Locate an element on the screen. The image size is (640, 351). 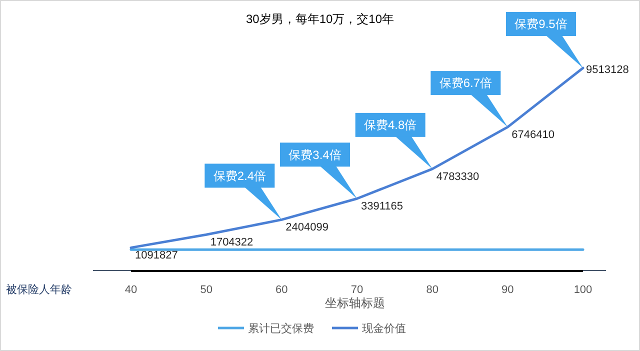
x-tick-label: 60 is located at coordinates (282, 290).